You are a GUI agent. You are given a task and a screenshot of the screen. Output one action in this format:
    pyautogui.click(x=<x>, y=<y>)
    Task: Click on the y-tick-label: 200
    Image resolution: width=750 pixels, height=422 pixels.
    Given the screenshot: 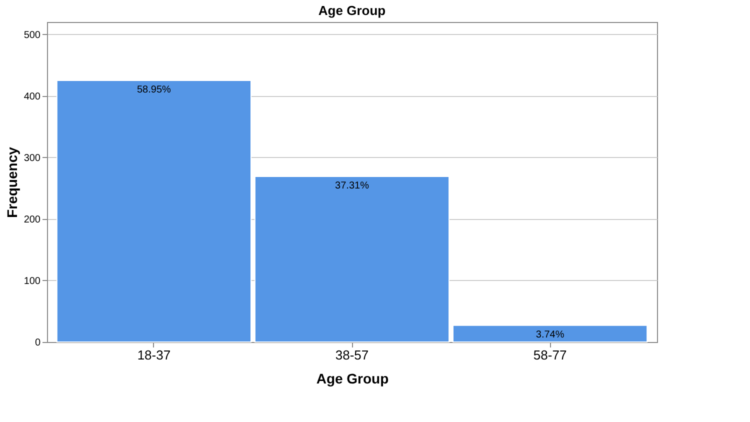 What is the action you would take?
    pyautogui.click(x=32, y=220)
    